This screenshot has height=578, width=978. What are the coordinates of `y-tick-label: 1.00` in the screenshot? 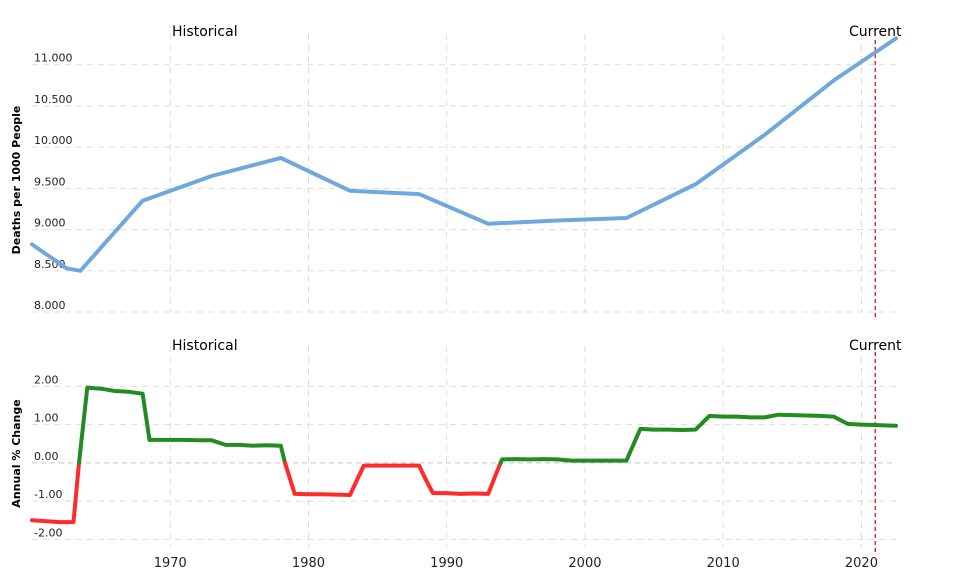 It's located at (46, 418).